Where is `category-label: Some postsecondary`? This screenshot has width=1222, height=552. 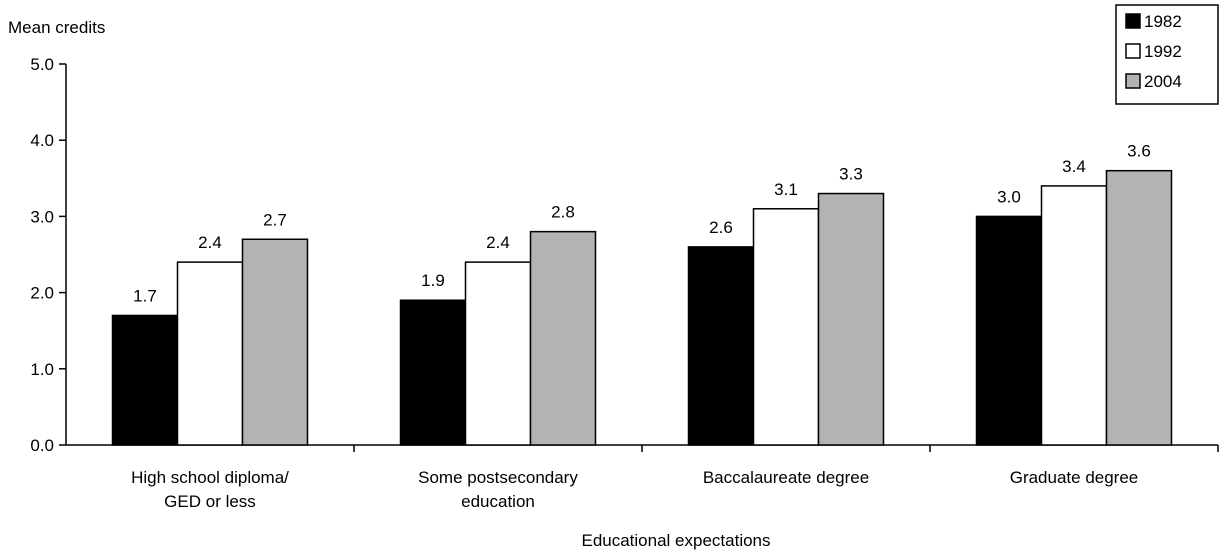 category-label: Some postsecondary is located at coordinates (498, 477).